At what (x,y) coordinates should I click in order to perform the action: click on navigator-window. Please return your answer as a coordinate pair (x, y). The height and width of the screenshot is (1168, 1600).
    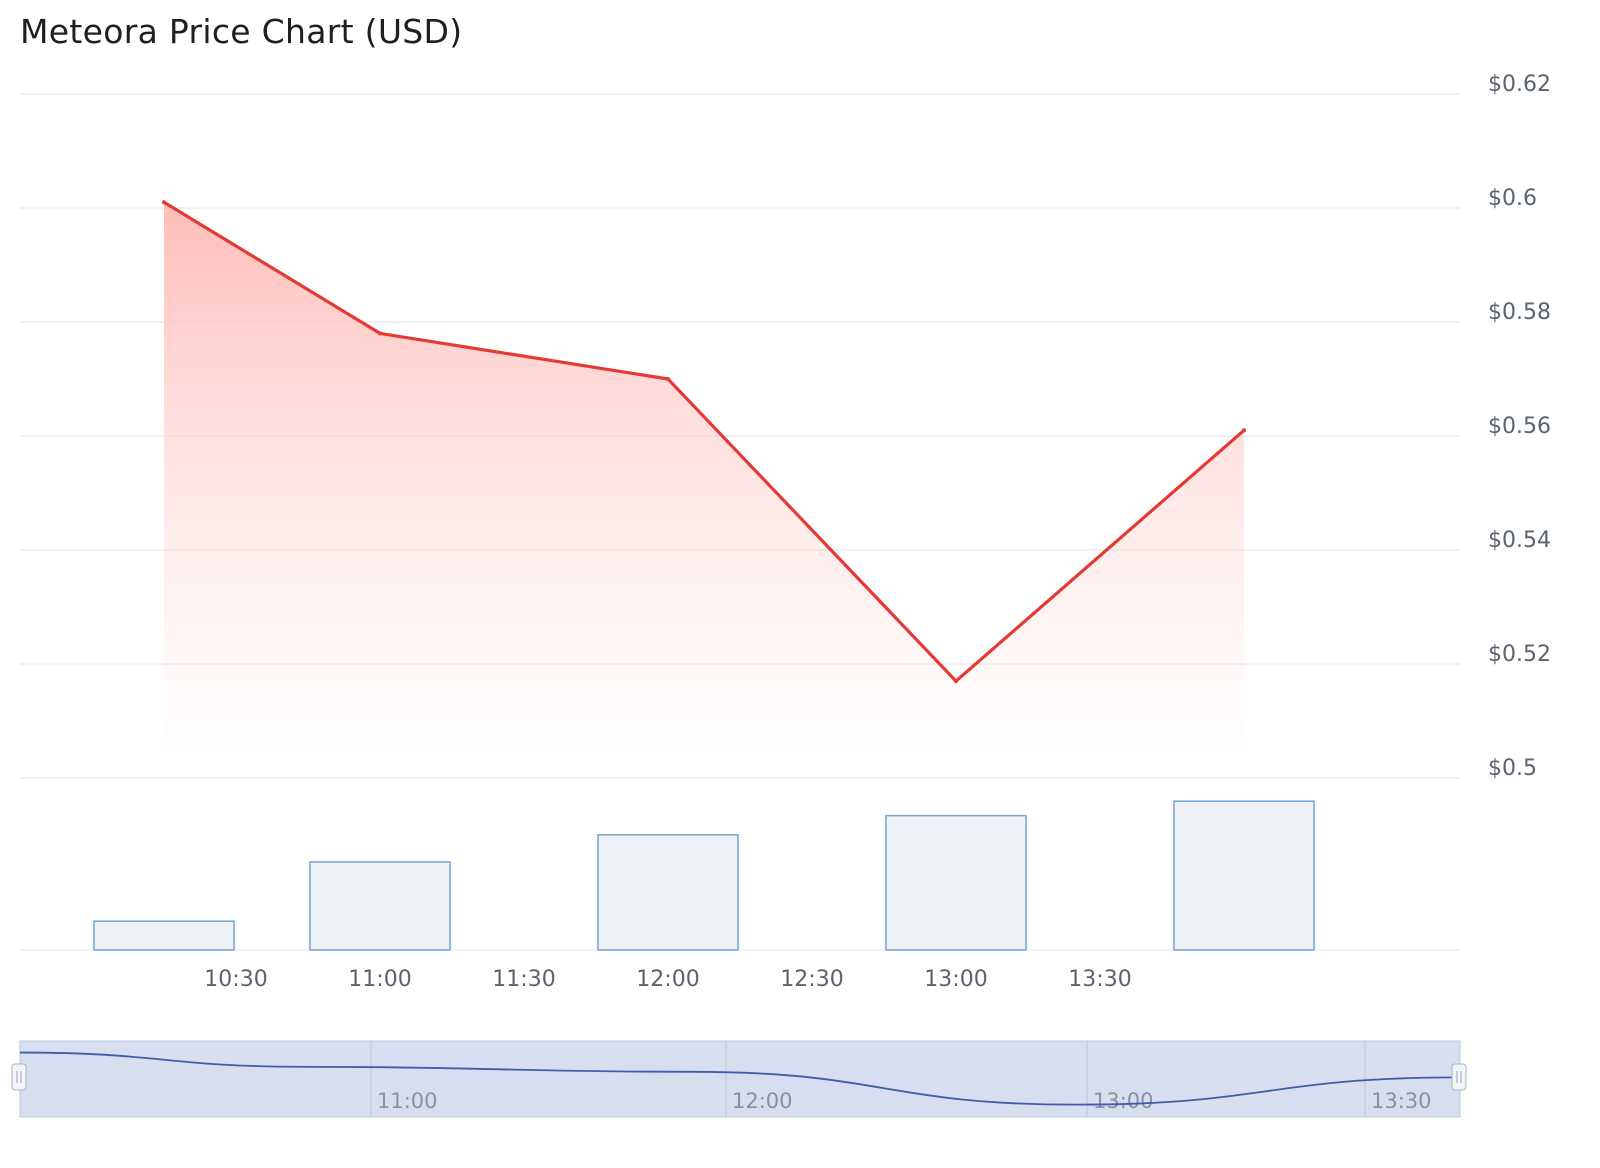
    Looking at the image, I should click on (740, 1079).